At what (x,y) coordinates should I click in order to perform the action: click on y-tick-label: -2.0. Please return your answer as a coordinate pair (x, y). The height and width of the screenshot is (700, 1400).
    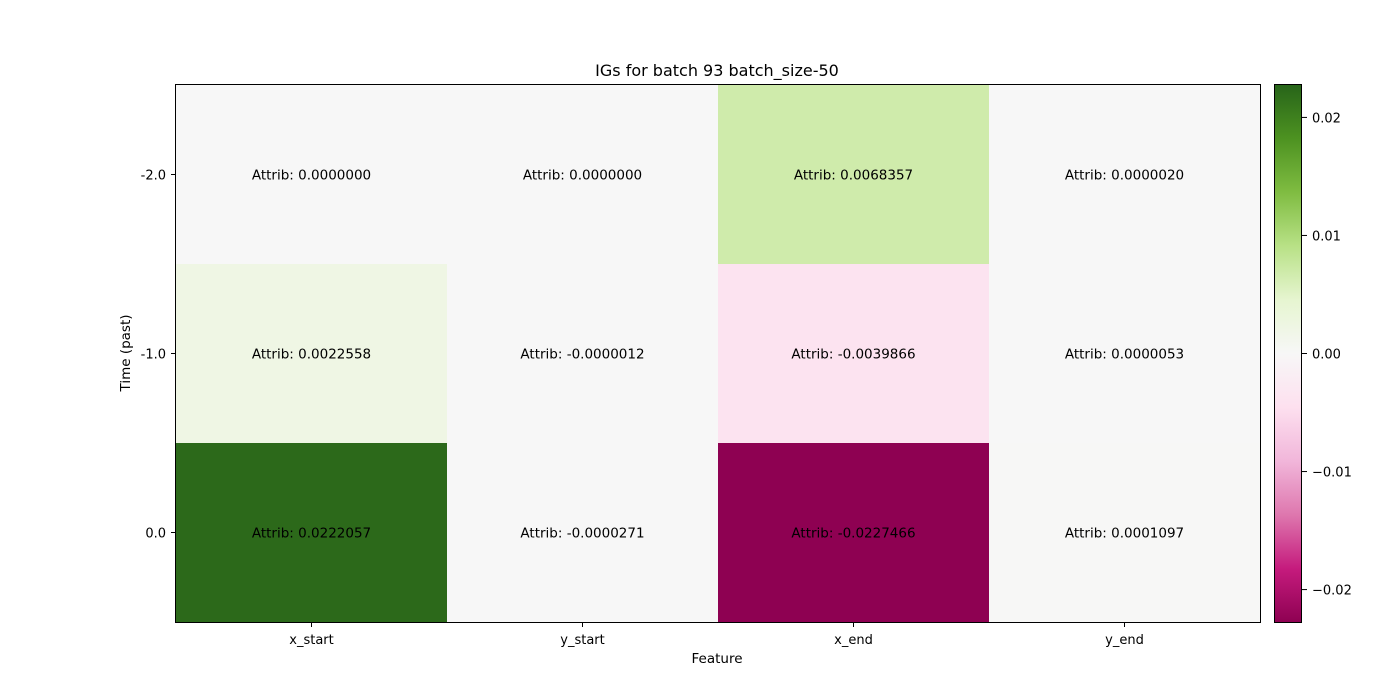
    Looking at the image, I should click on (153, 176).